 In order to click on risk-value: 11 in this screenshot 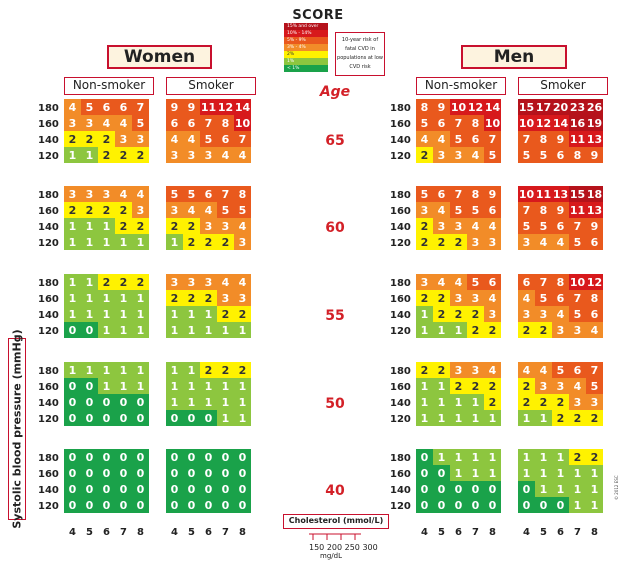, I will do `click(208, 107)`.